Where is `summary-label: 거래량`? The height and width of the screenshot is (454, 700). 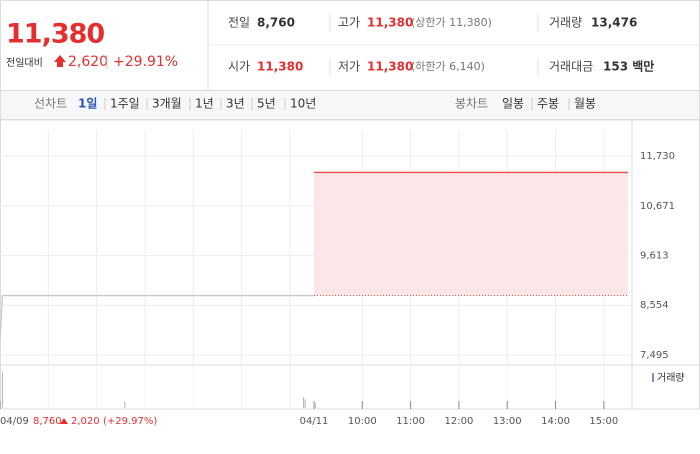 summary-label: 거래량 is located at coordinates (565, 23).